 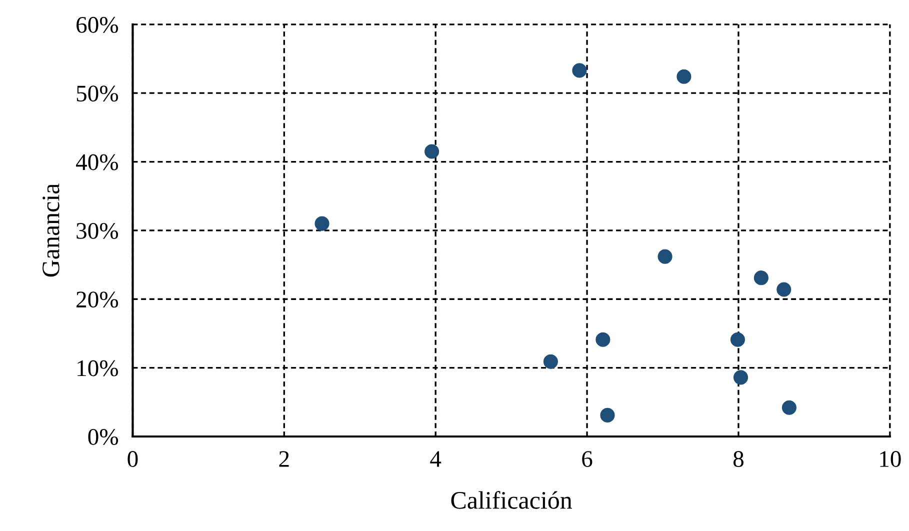 What do you see at coordinates (133, 459) in the screenshot?
I see `x-tick-label: 0` at bounding box center [133, 459].